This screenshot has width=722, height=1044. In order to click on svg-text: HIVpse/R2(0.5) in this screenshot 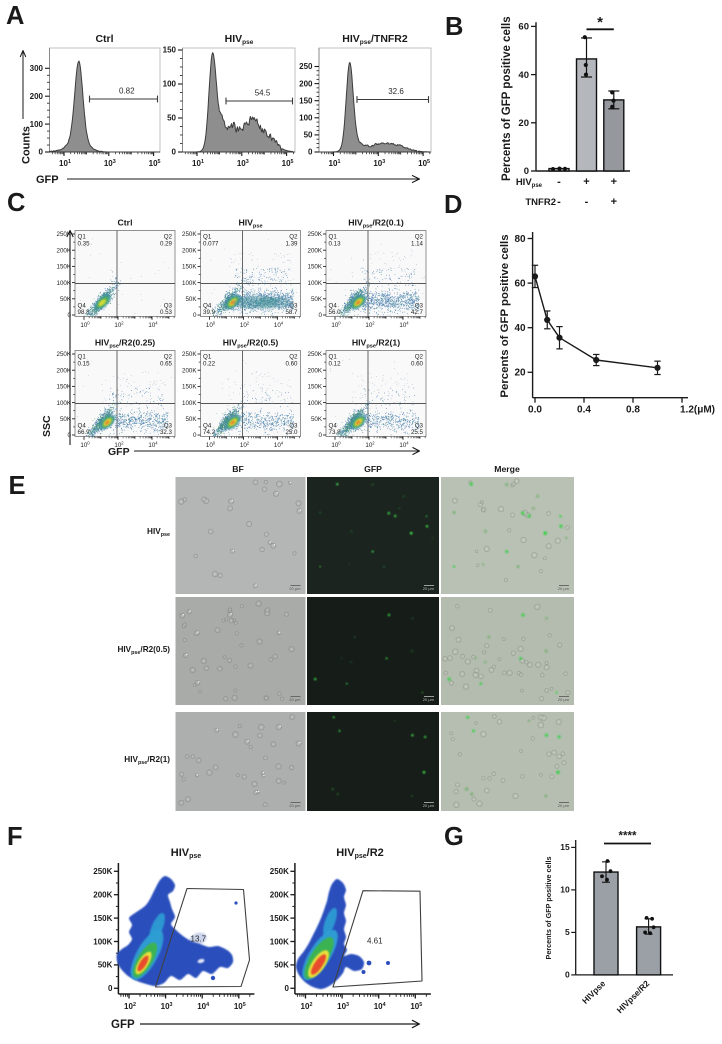, I will do `click(251, 344)`.